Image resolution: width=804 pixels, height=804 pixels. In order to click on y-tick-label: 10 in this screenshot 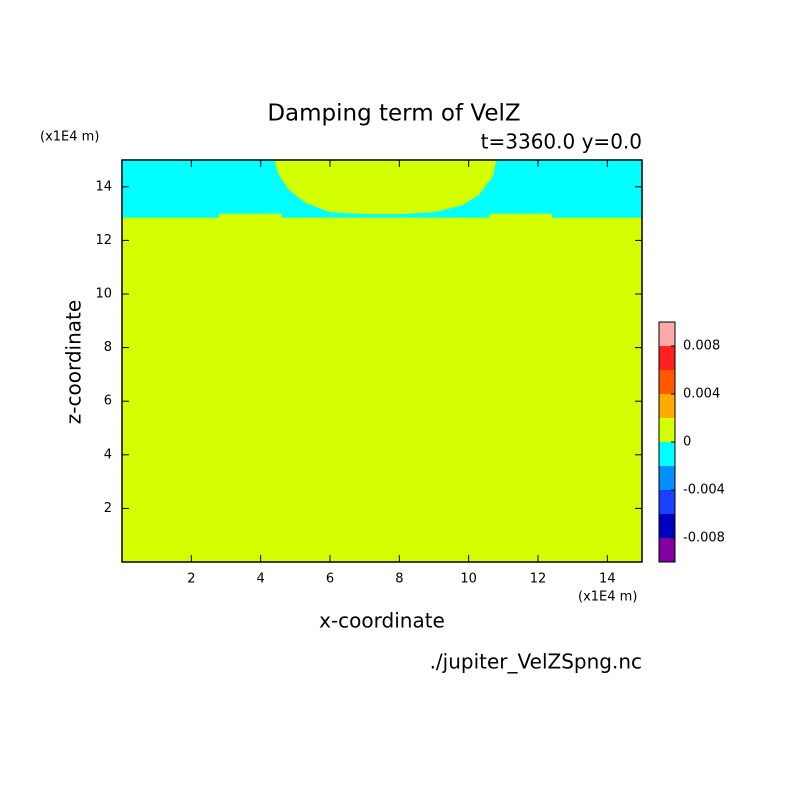, I will do `click(103, 294)`.